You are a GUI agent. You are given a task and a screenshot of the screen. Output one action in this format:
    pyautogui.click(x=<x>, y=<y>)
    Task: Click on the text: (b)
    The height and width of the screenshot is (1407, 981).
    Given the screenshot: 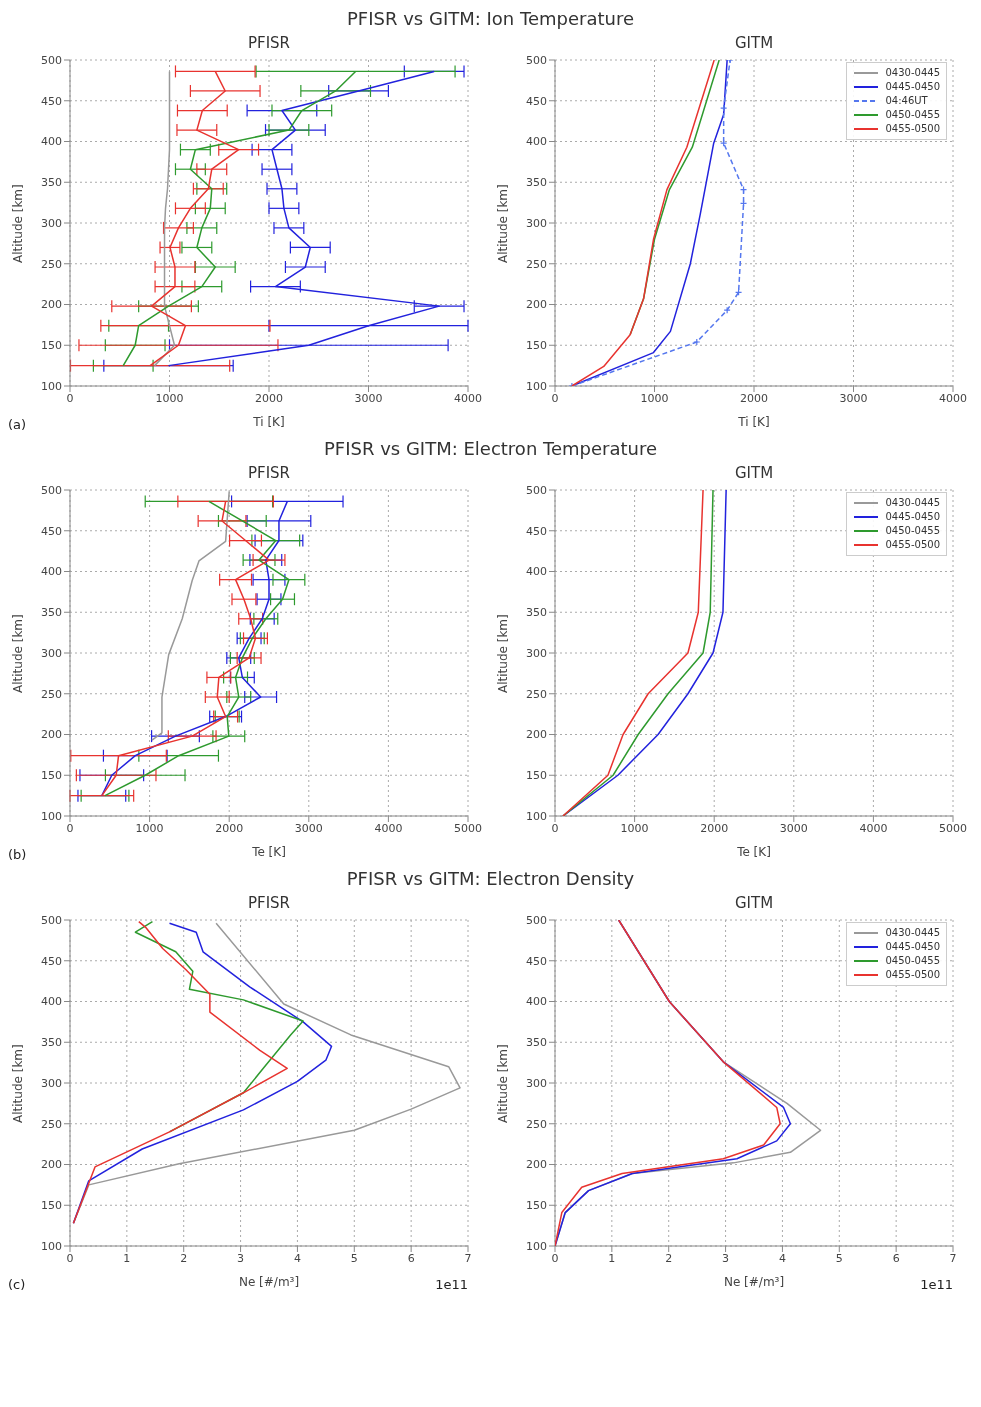 What is the action you would take?
    pyautogui.click(x=17, y=854)
    